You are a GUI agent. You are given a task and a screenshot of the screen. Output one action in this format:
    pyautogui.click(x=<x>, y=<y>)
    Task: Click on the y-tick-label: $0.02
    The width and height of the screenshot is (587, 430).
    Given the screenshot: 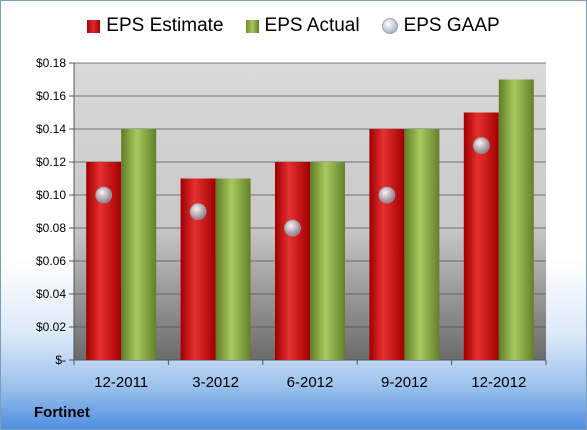 What is the action you would take?
    pyautogui.click(x=51, y=327)
    